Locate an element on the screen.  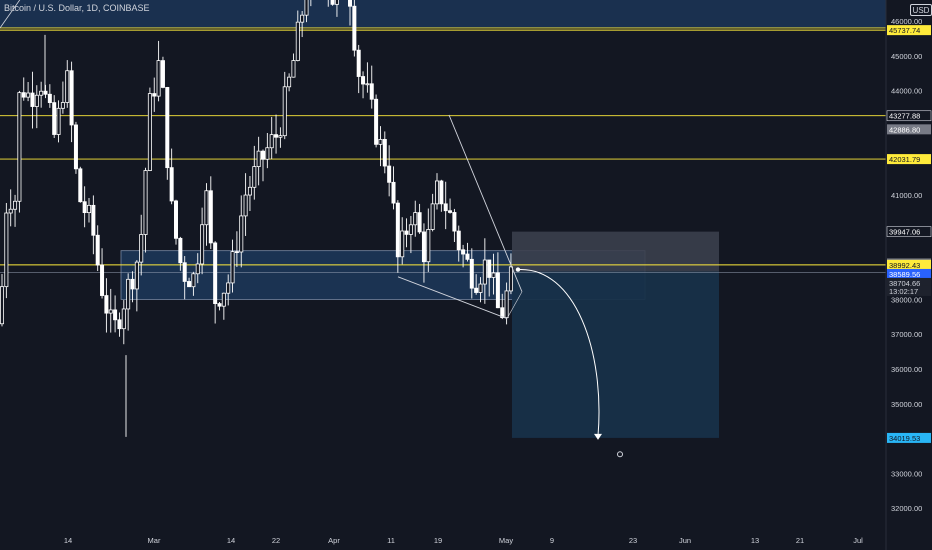
wedge-lower-line is located at coordinates (452, 297).